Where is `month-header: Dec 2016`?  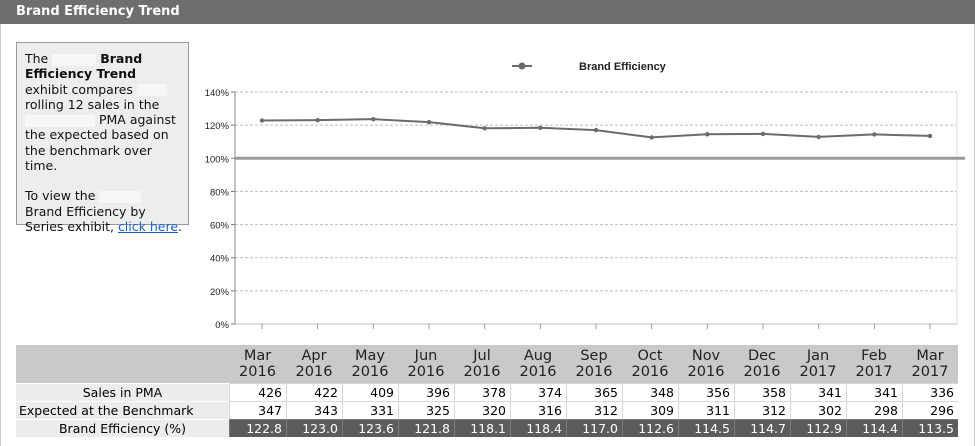 month-header: Dec 2016 is located at coordinates (762, 364).